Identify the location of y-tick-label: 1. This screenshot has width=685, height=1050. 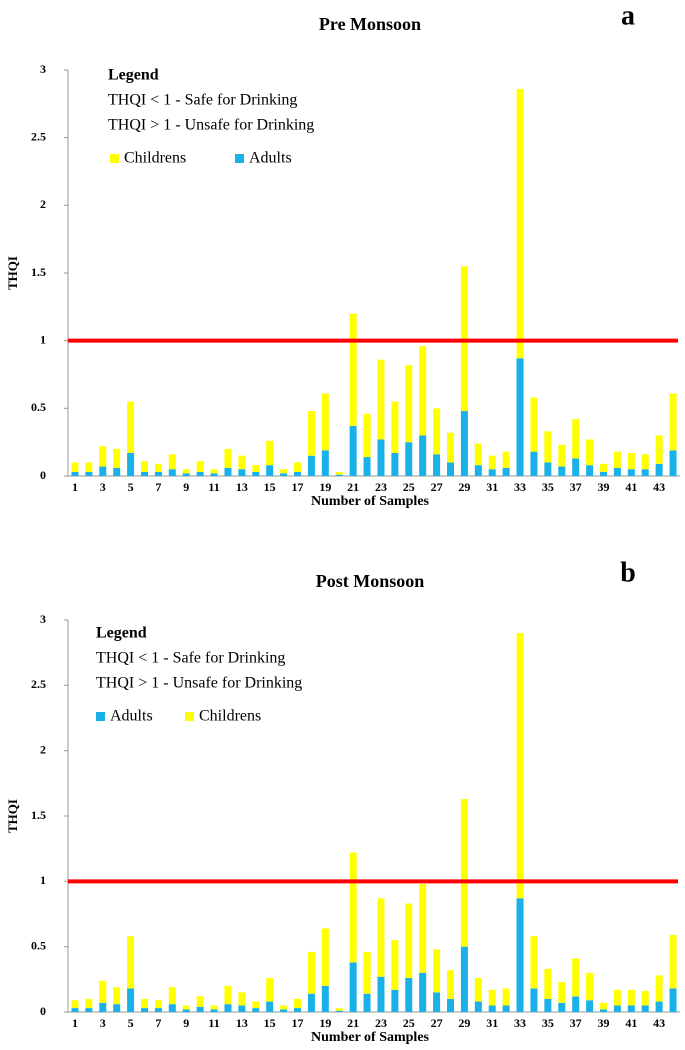
(43, 880).